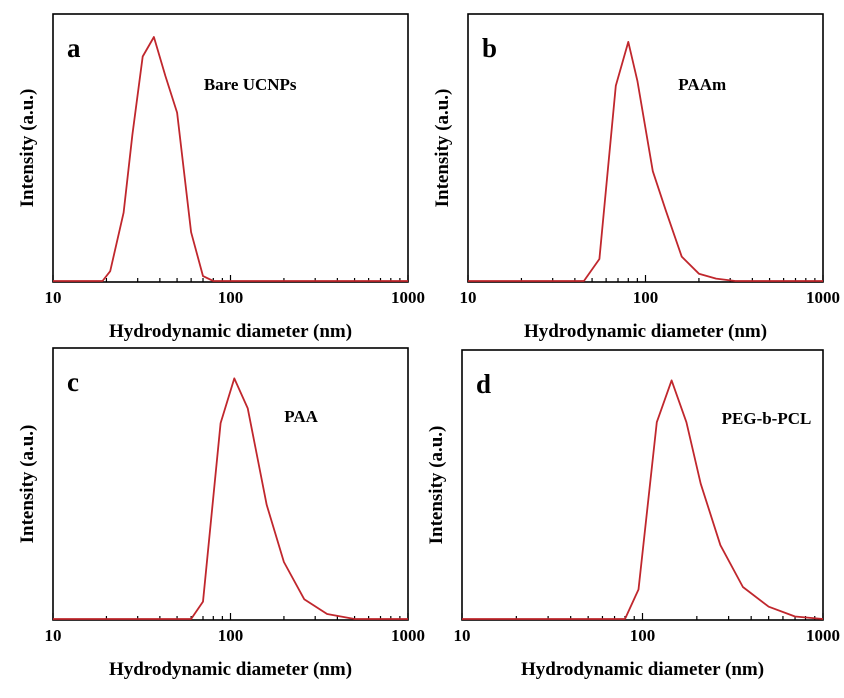 The height and width of the screenshot is (698, 844). I want to click on panel-letter: d, so click(483, 384).